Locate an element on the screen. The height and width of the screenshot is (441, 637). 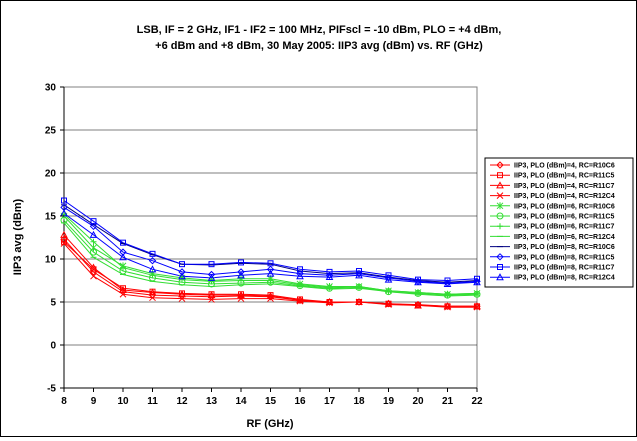
y-tick-label: 25 is located at coordinates (51, 131).